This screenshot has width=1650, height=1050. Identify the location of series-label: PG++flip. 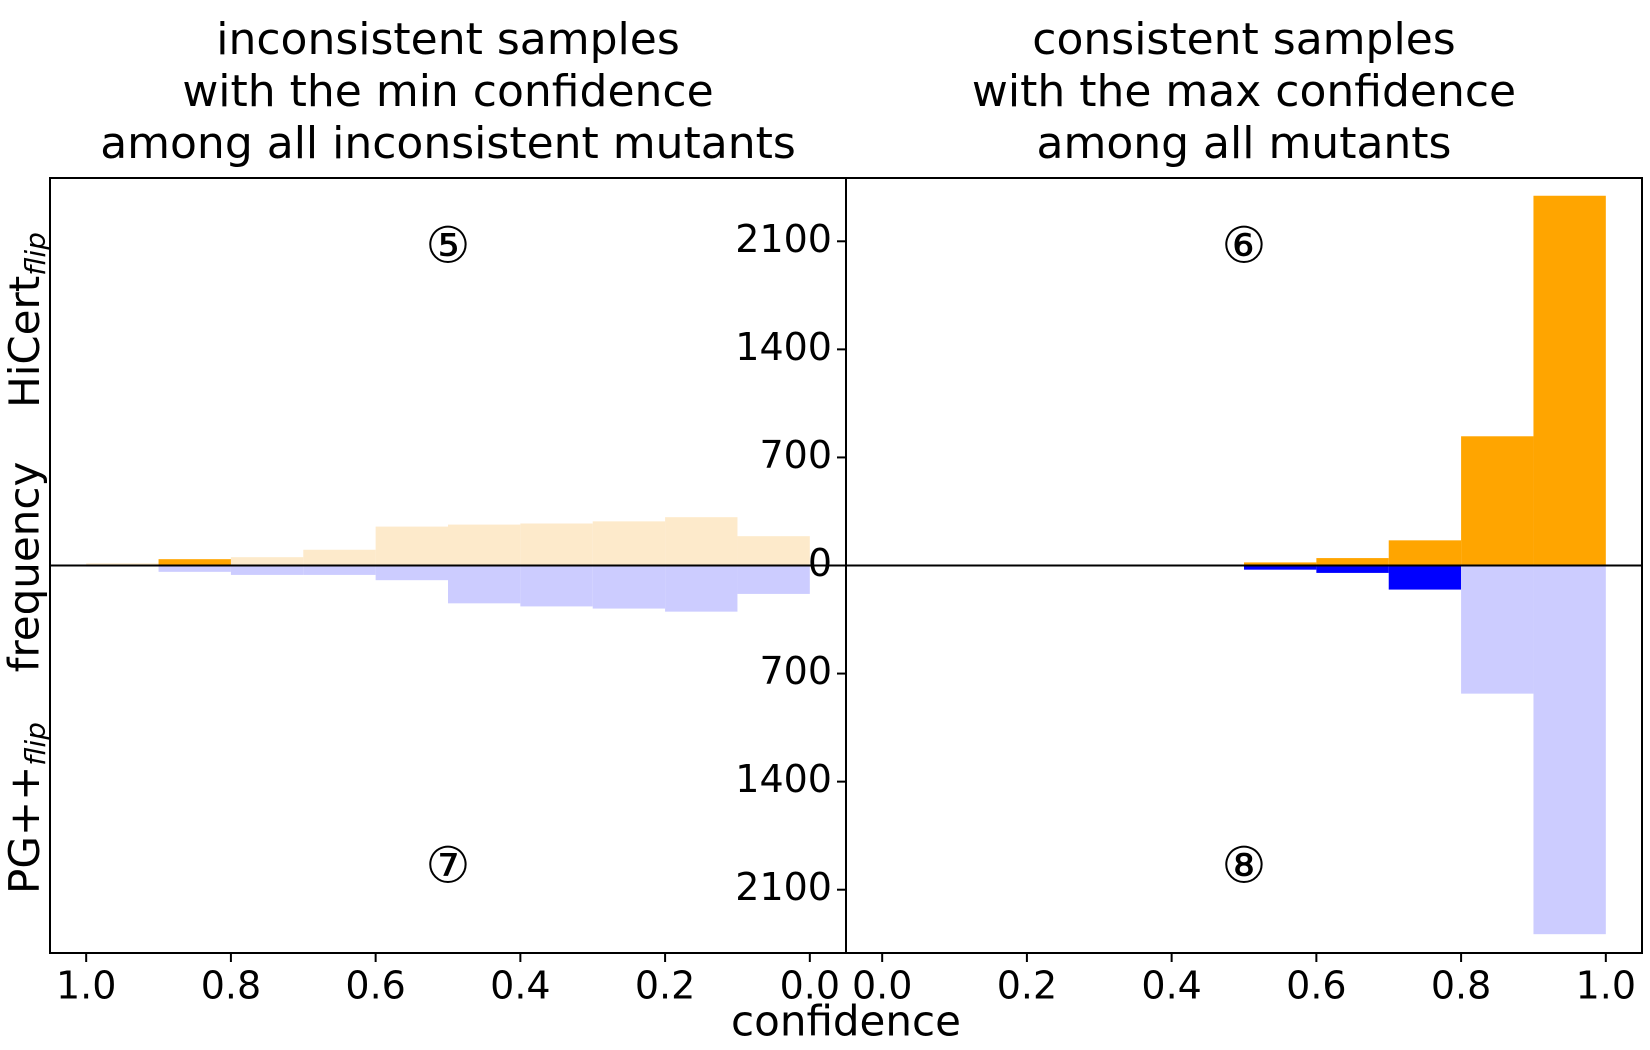
(26, 808).